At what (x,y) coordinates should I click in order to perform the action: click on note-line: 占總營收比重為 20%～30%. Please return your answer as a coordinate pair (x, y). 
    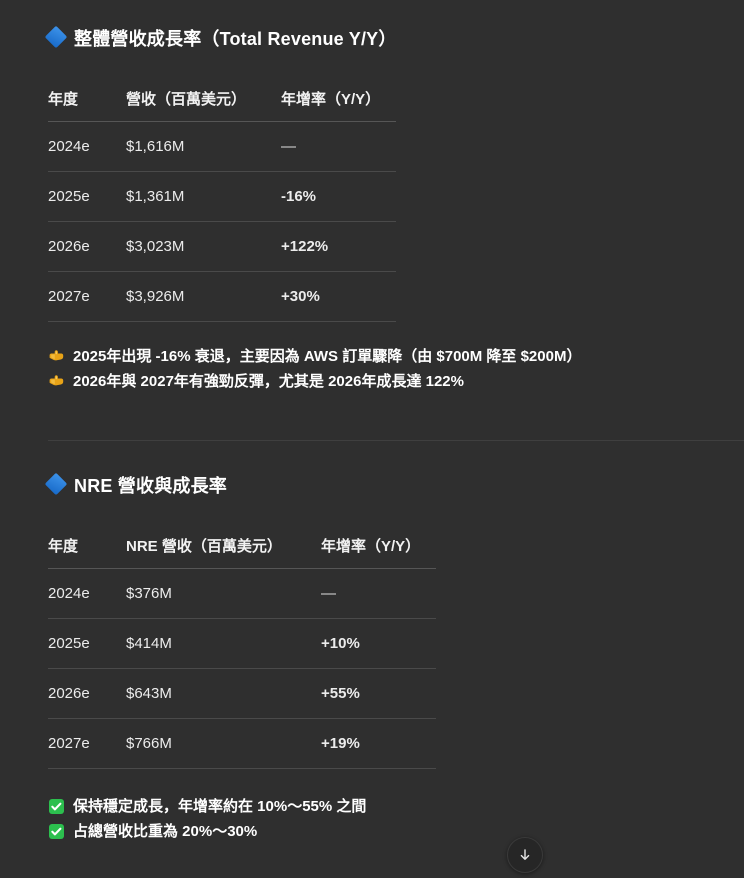
    Looking at the image, I should click on (207, 831).